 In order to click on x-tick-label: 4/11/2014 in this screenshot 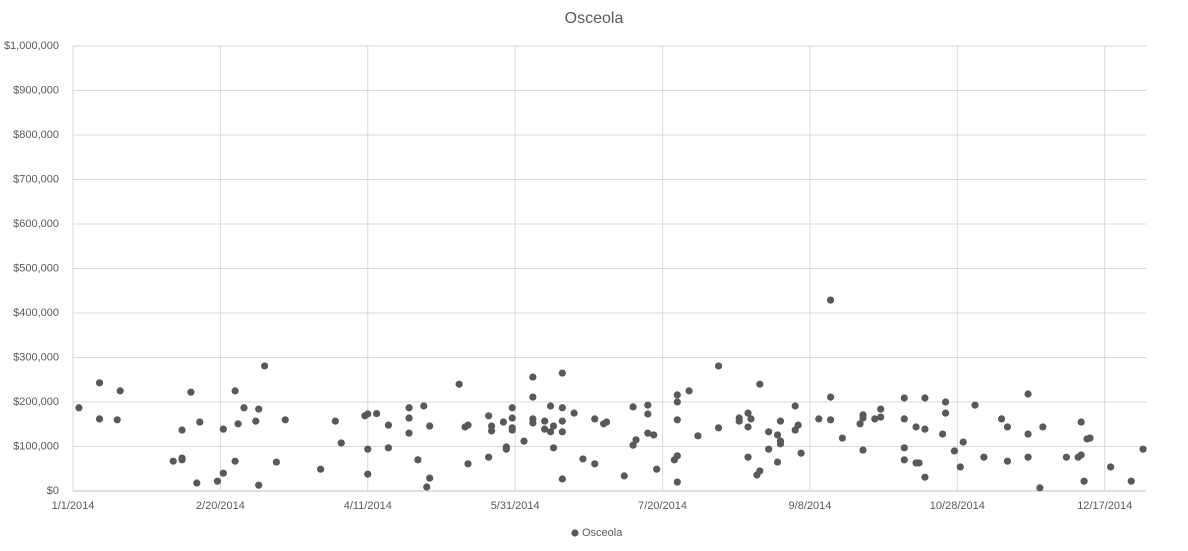, I will do `click(368, 506)`.